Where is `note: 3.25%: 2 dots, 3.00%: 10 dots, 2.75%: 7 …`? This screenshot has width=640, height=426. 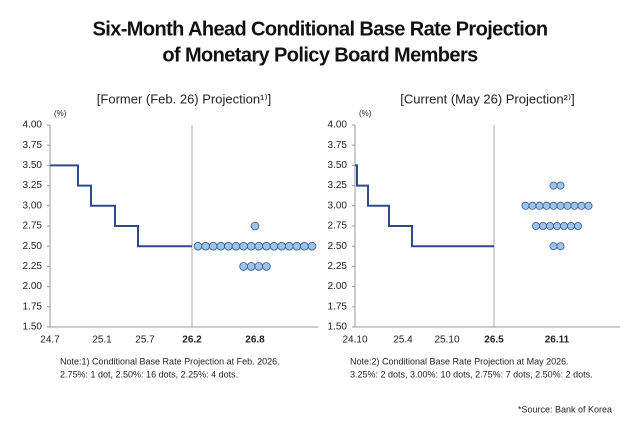 note: 3.25%: 2 dots, 3.00%: 10 dots, 2.75%: 7 … is located at coordinates (471, 374).